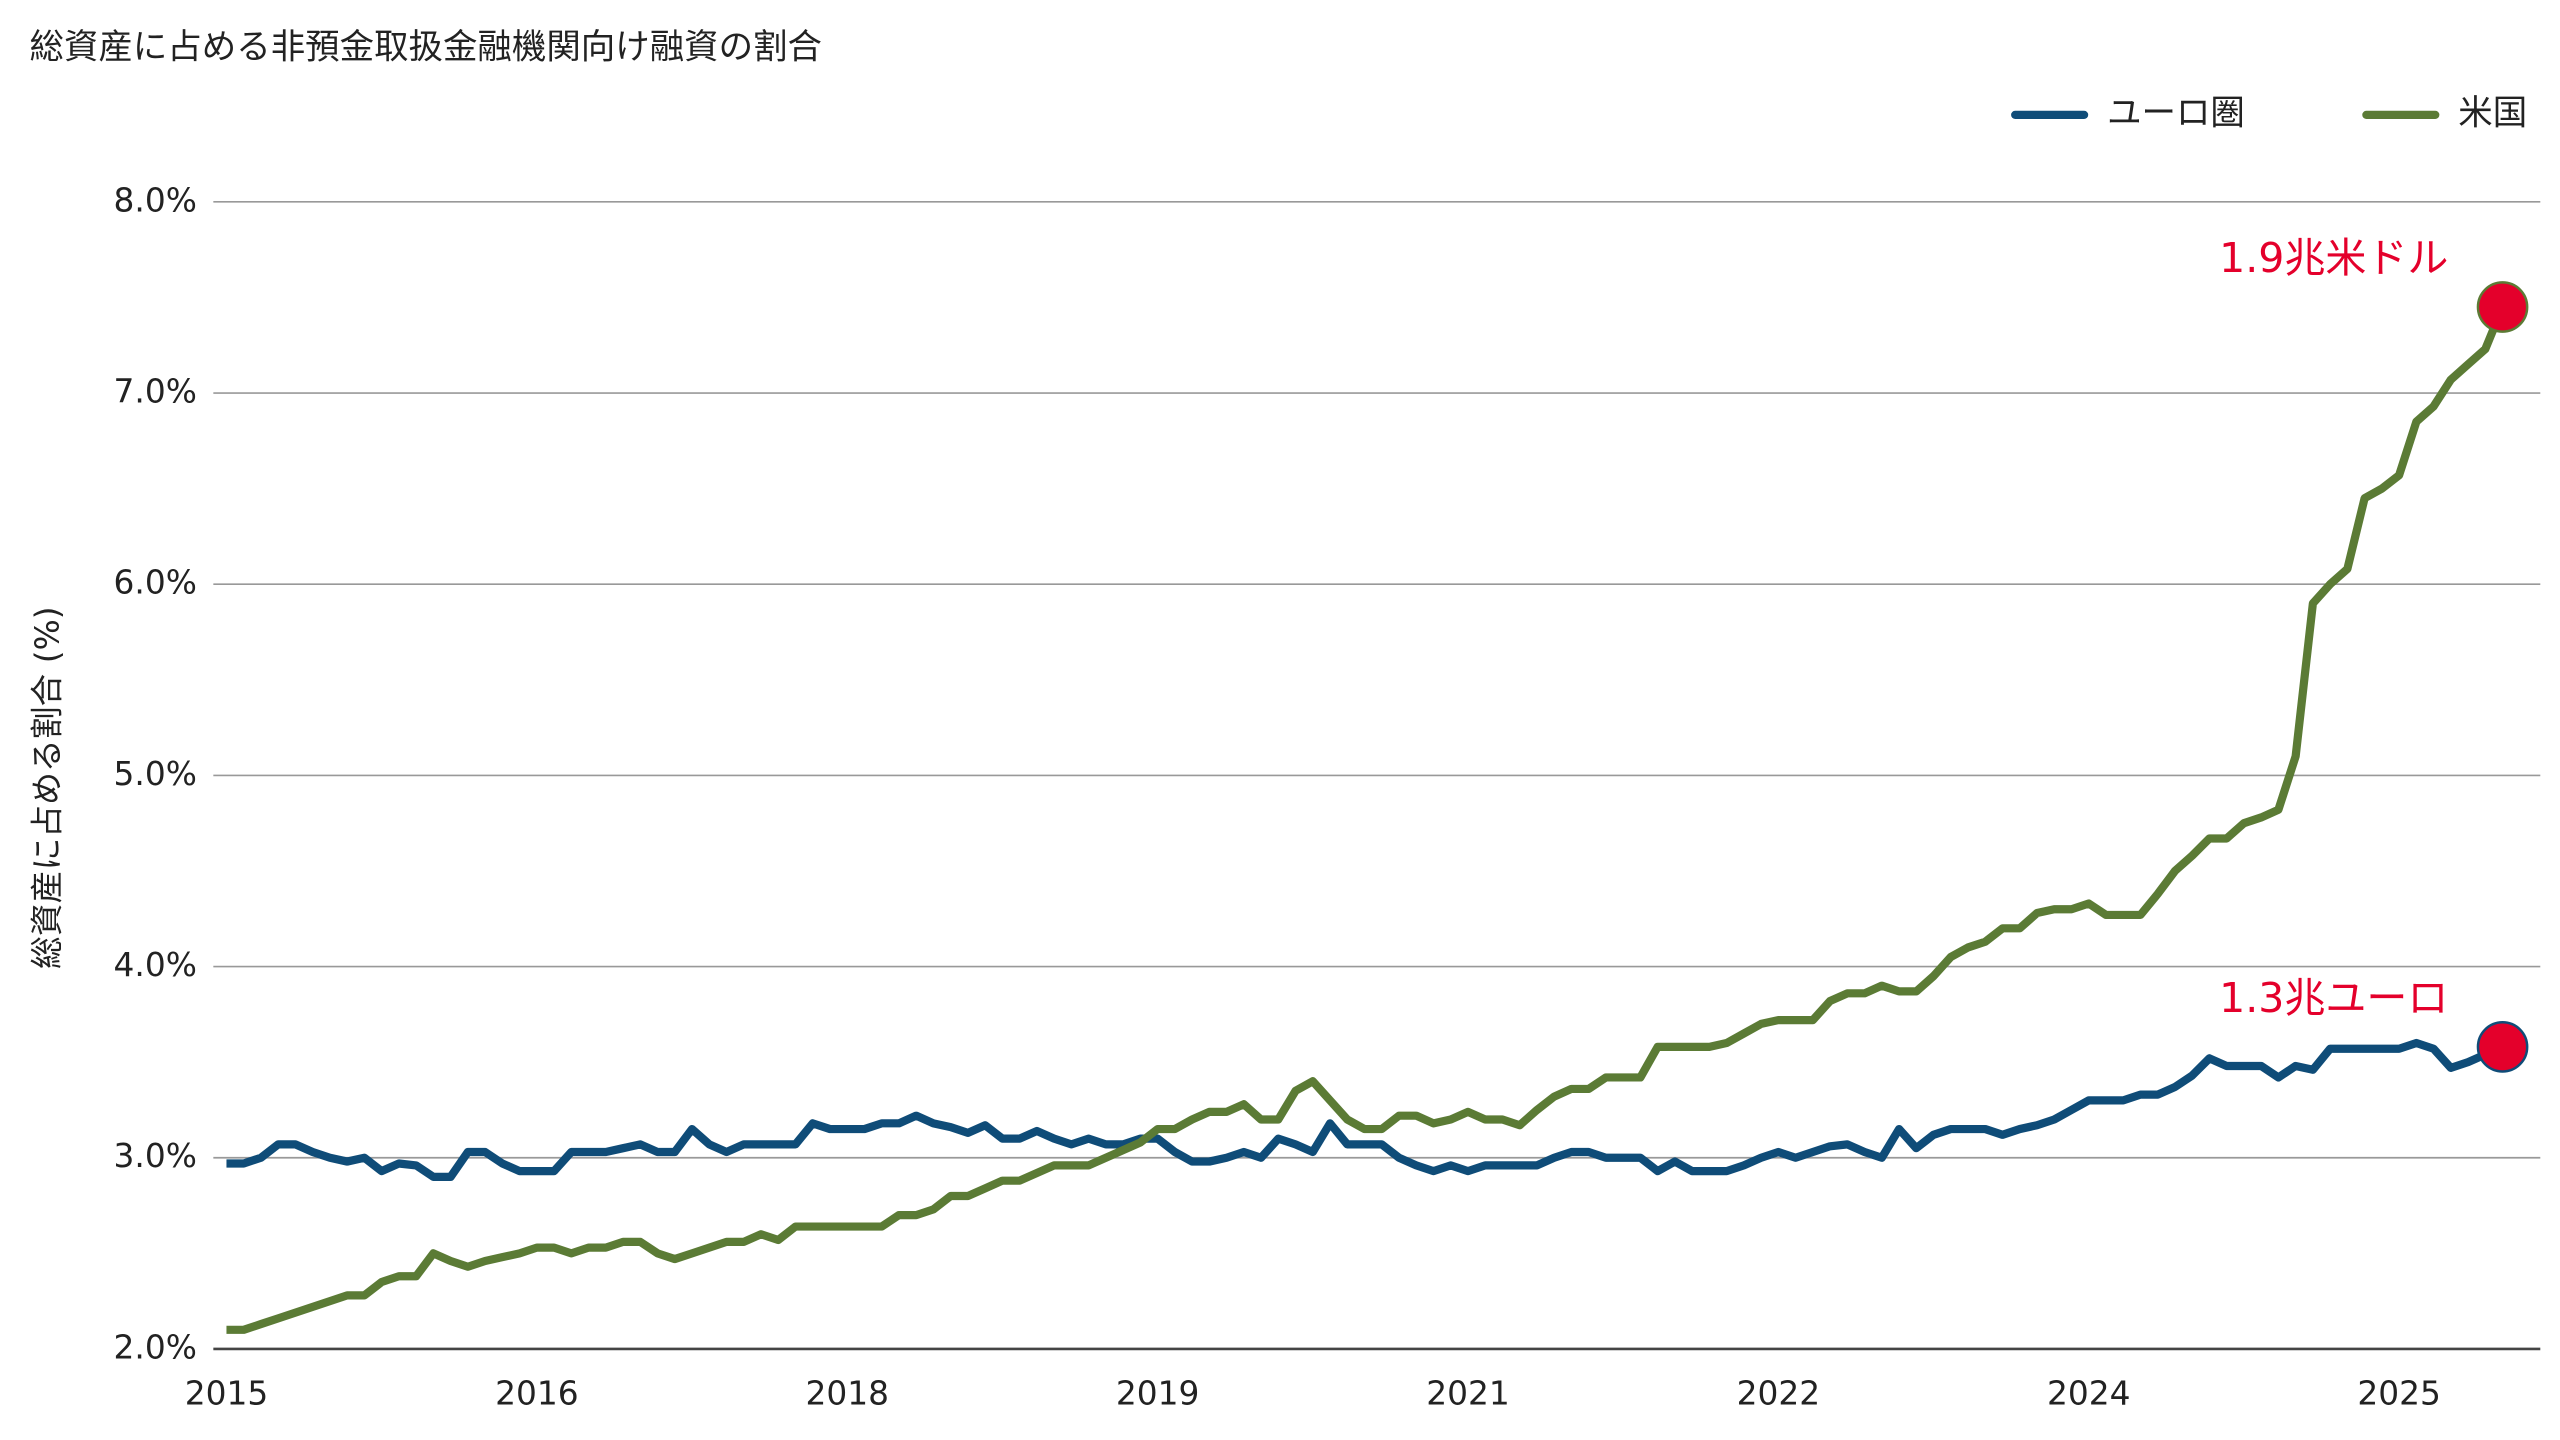 The image size is (2560, 1440). What do you see at coordinates (2492, 113) in the screenshot?
I see `legend-label: 米国` at bounding box center [2492, 113].